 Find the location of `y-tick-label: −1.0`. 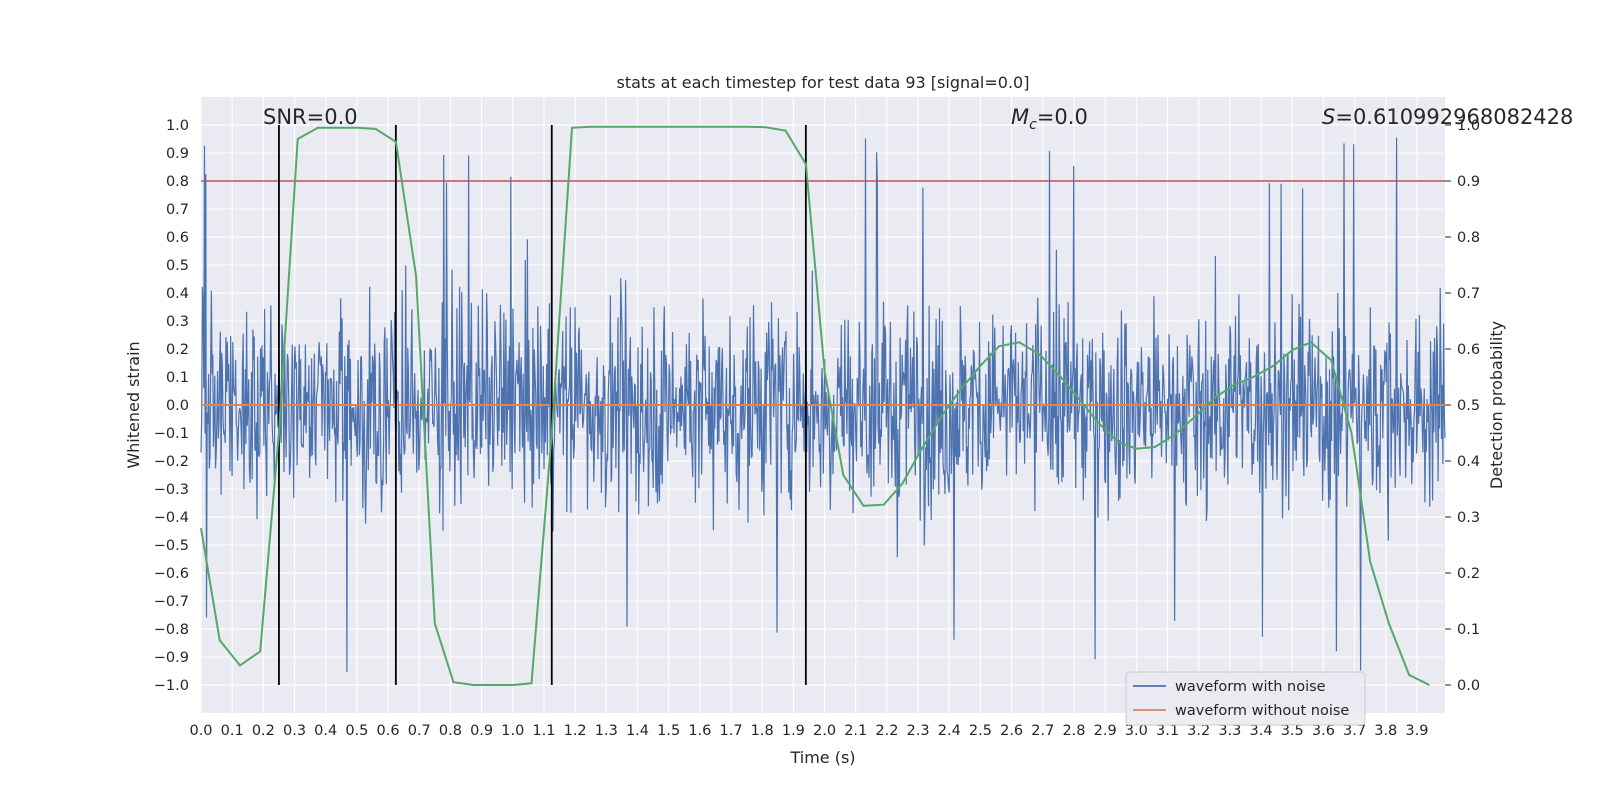

y-tick-label: −1.0 is located at coordinates (171, 686).